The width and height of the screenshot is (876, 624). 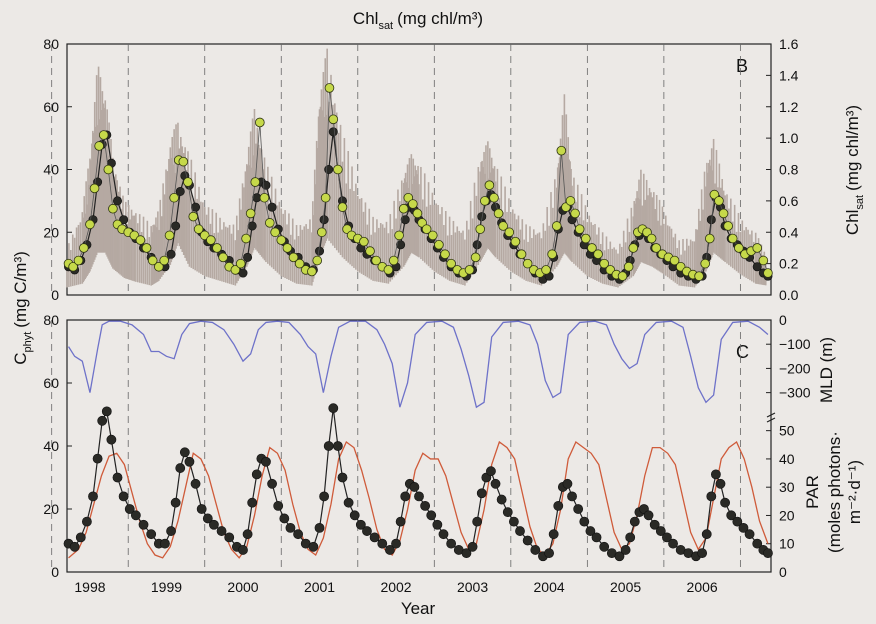 I want to click on right-axis-title-par-unit-2: m⁻²·d⁻¹), so click(x=854, y=492).